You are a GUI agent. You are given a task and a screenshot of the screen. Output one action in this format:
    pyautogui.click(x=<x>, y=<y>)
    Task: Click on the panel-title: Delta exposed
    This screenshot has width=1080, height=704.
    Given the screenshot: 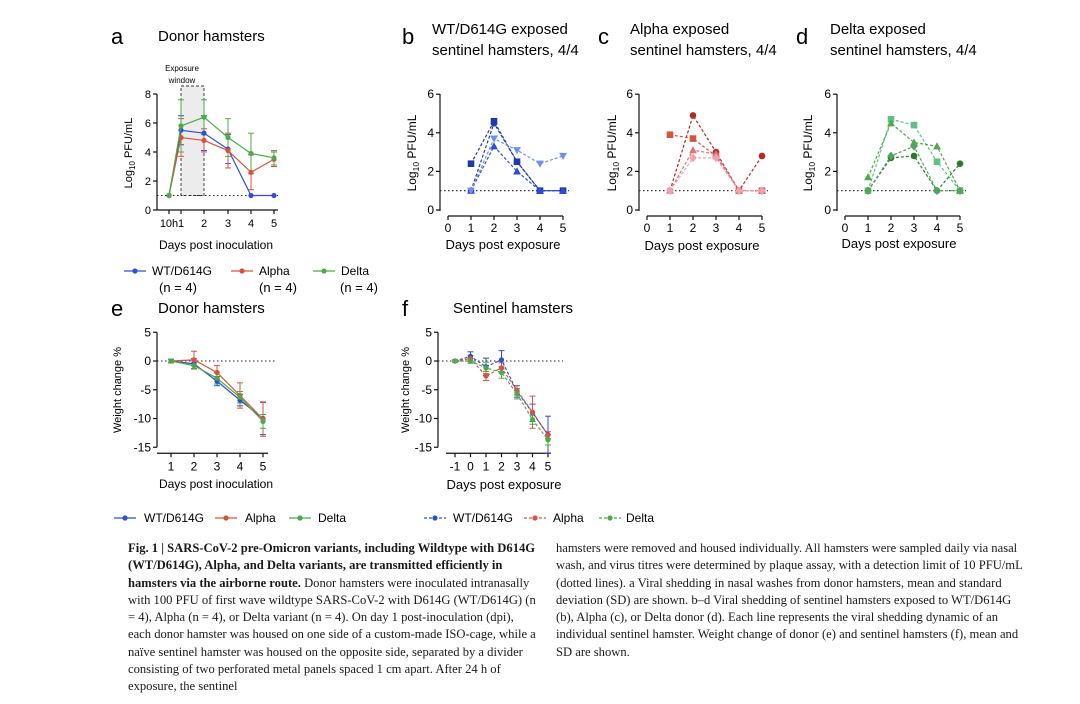 What is the action you would take?
    pyautogui.click(x=878, y=29)
    